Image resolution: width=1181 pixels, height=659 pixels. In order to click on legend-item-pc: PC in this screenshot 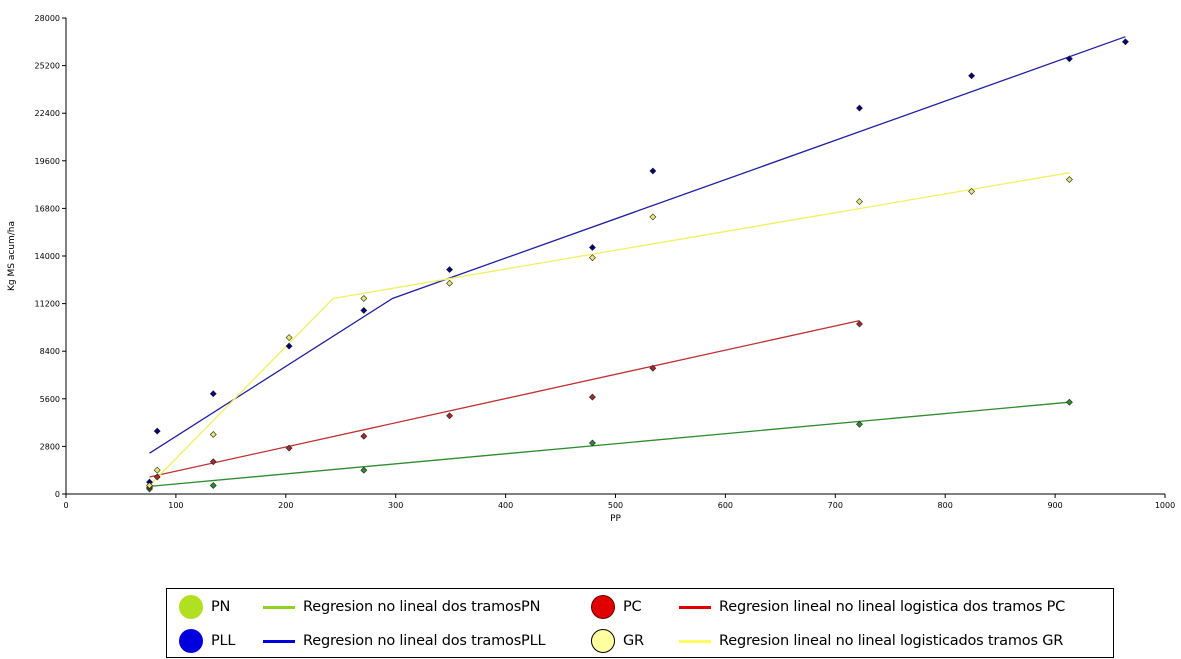, I will do `click(616, 607)`.